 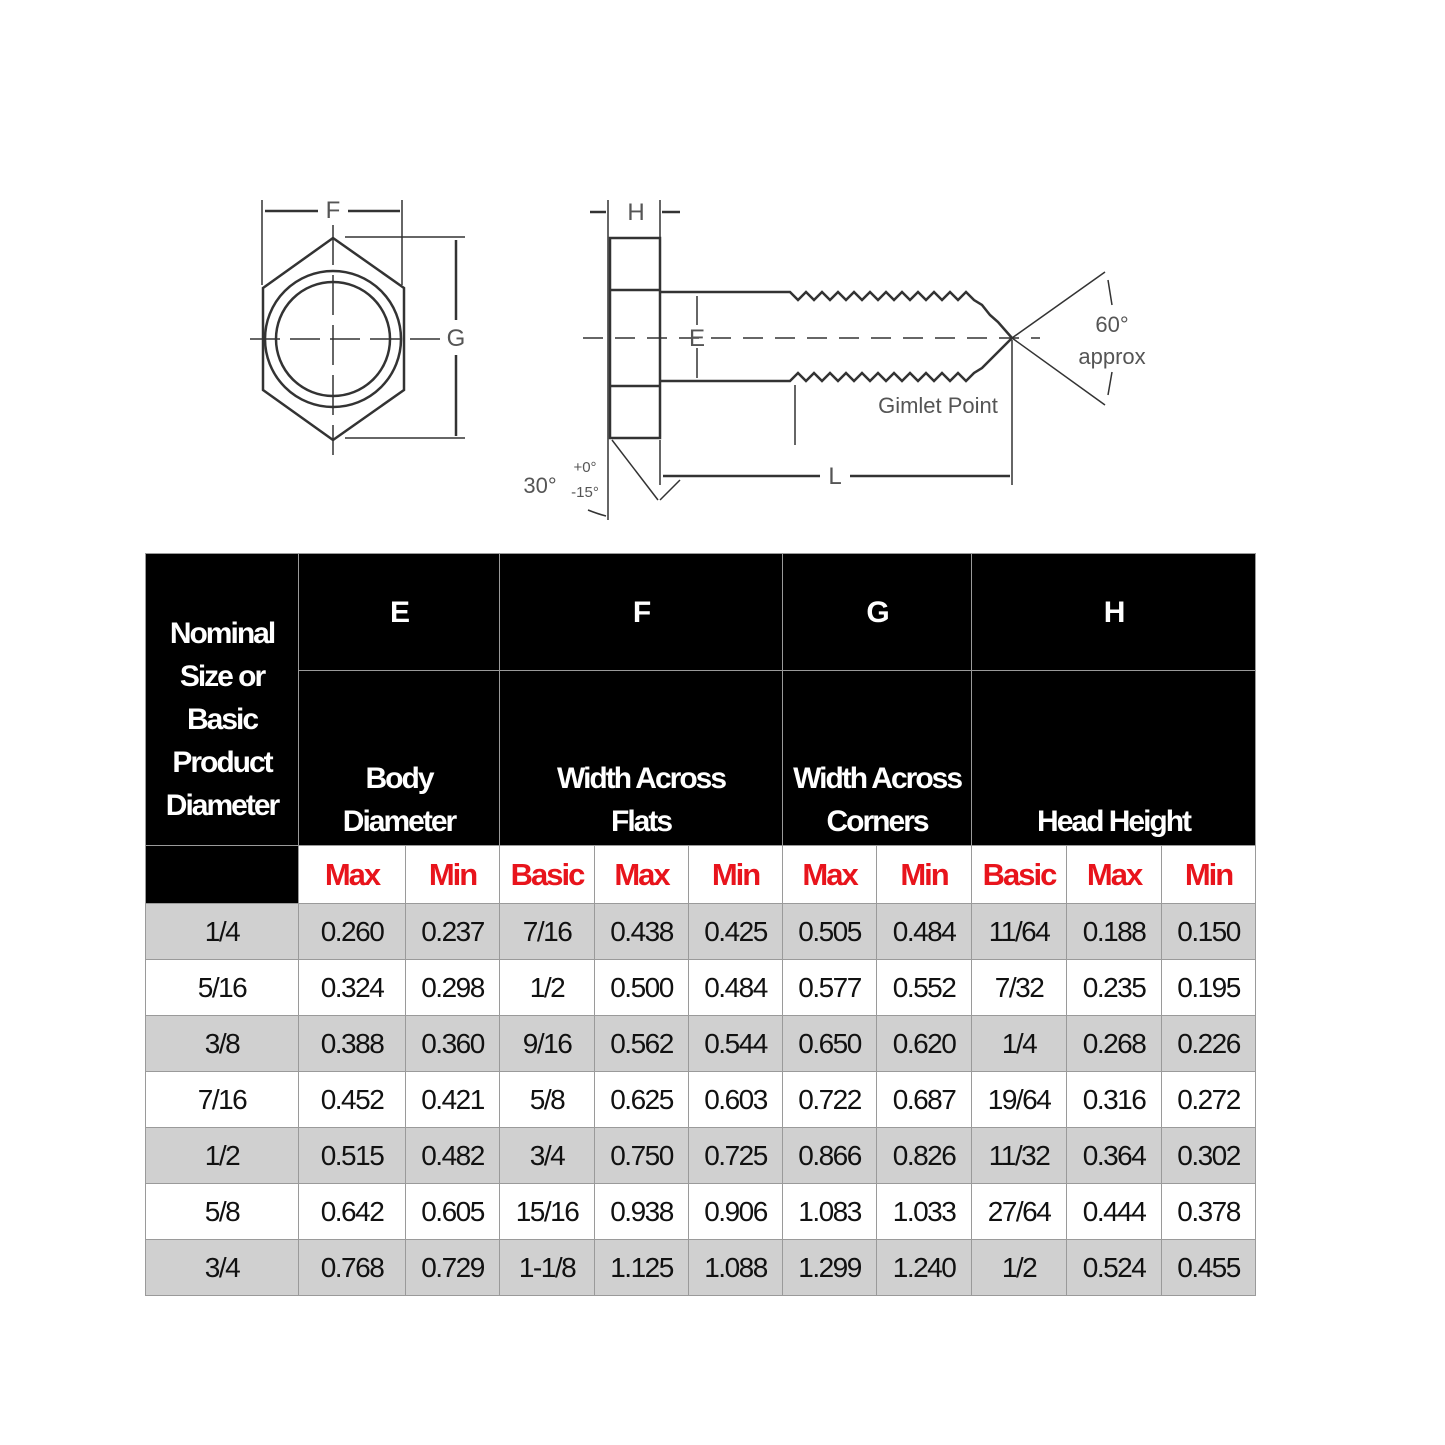 What do you see at coordinates (222, 1155) in the screenshot?
I see `nominal-size-cell: 1/2` at bounding box center [222, 1155].